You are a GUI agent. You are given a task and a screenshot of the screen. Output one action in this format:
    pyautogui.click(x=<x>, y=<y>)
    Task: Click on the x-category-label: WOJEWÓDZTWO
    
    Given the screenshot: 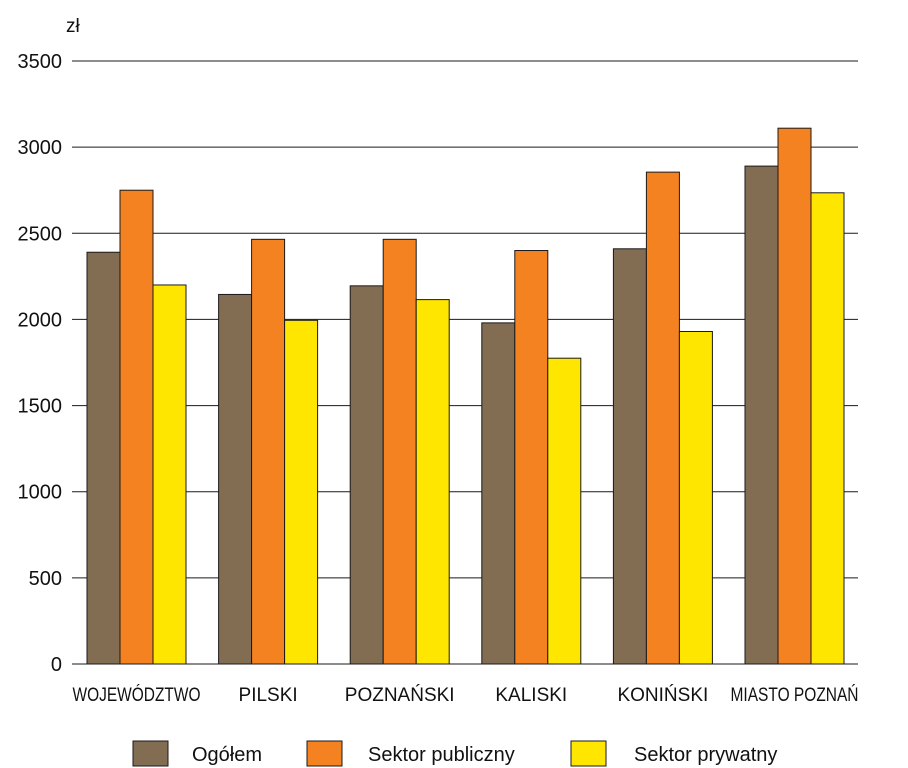 What is the action you would take?
    pyautogui.click(x=137, y=695)
    